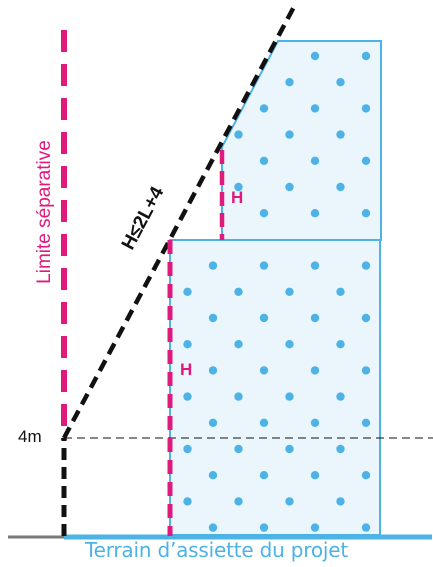 This screenshot has height=567, width=433. I want to click on height-marker-lower-label: H, so click(186, 369).